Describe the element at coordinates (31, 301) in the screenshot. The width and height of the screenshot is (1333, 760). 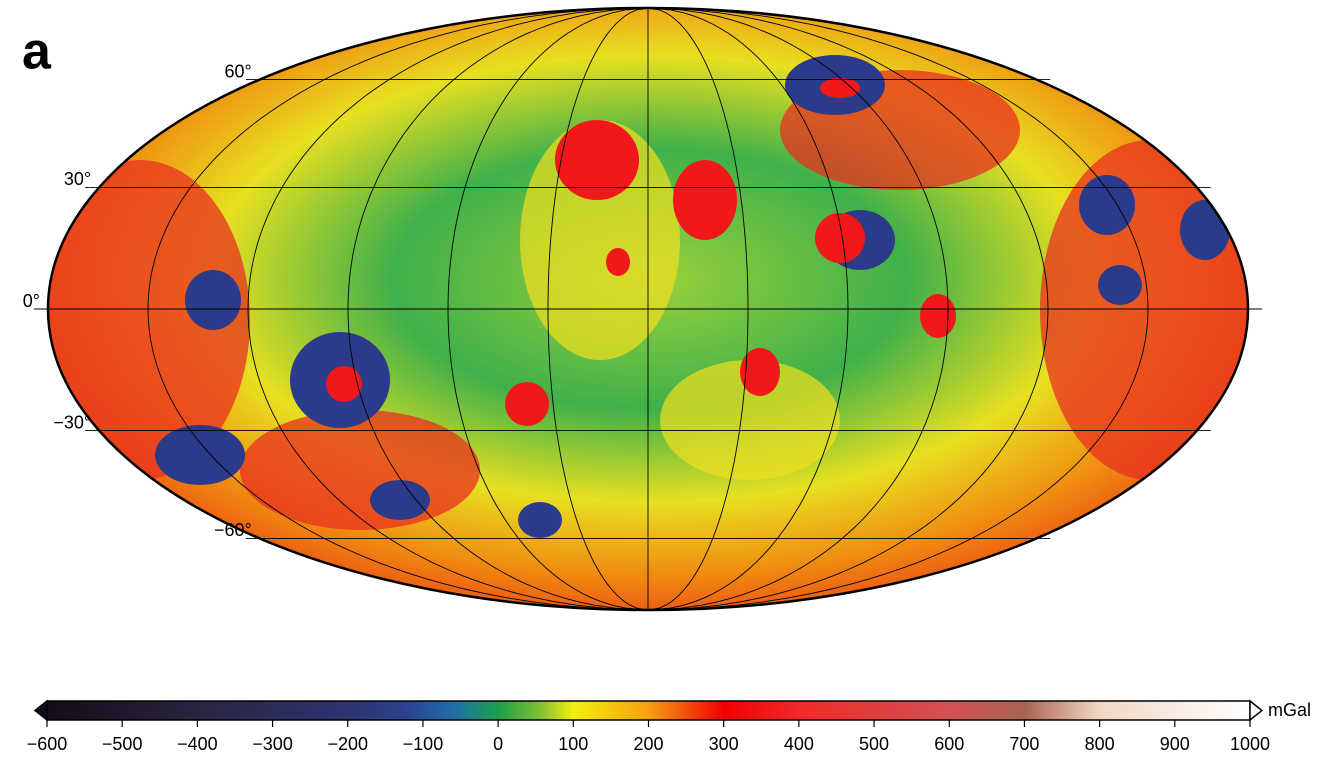
I see `lat-label: 0°` at that location.